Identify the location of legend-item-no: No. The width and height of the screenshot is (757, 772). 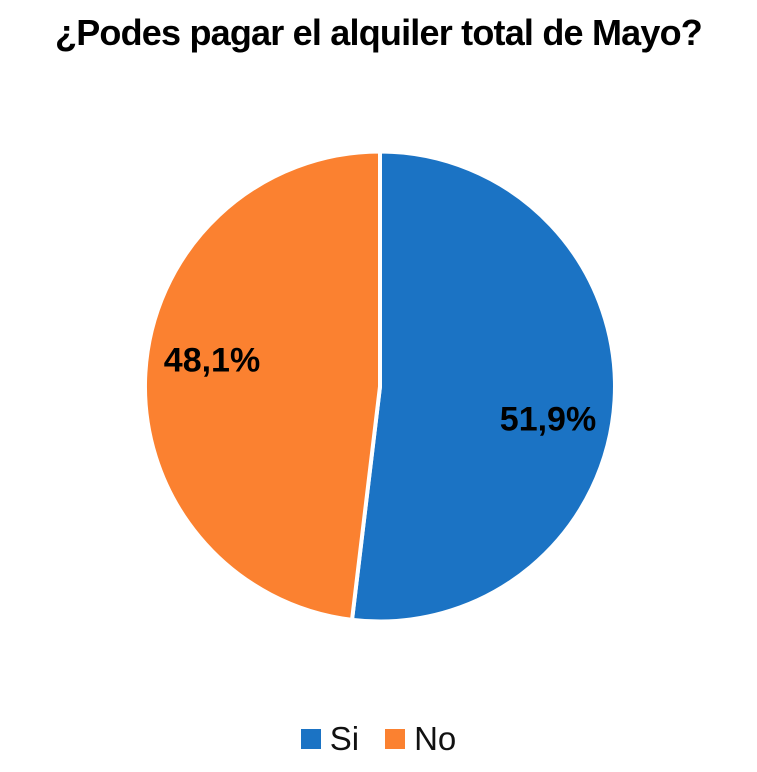
(420, 738).